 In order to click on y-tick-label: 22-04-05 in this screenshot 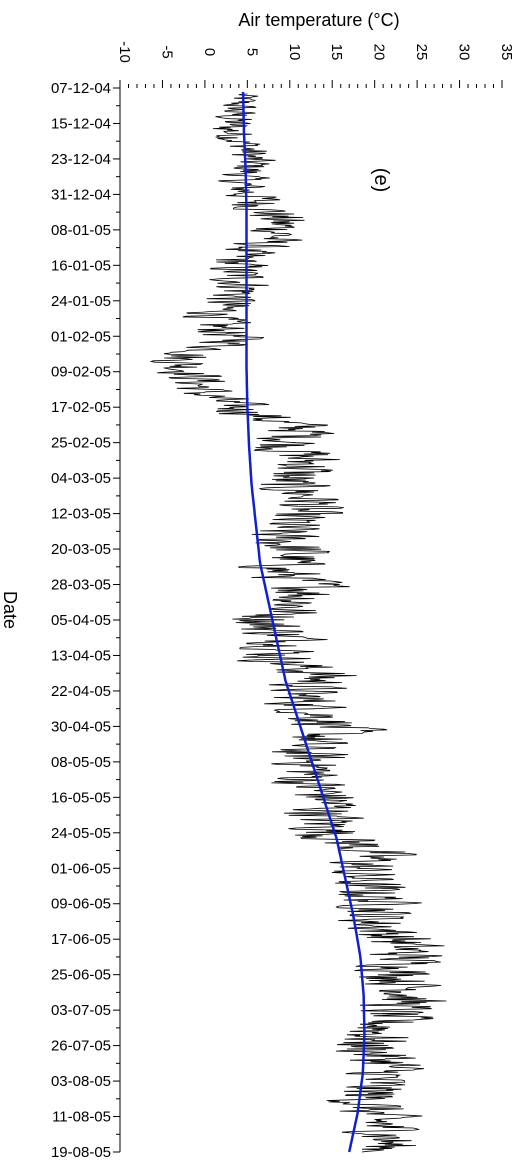, I will do `click(81, 691)`.